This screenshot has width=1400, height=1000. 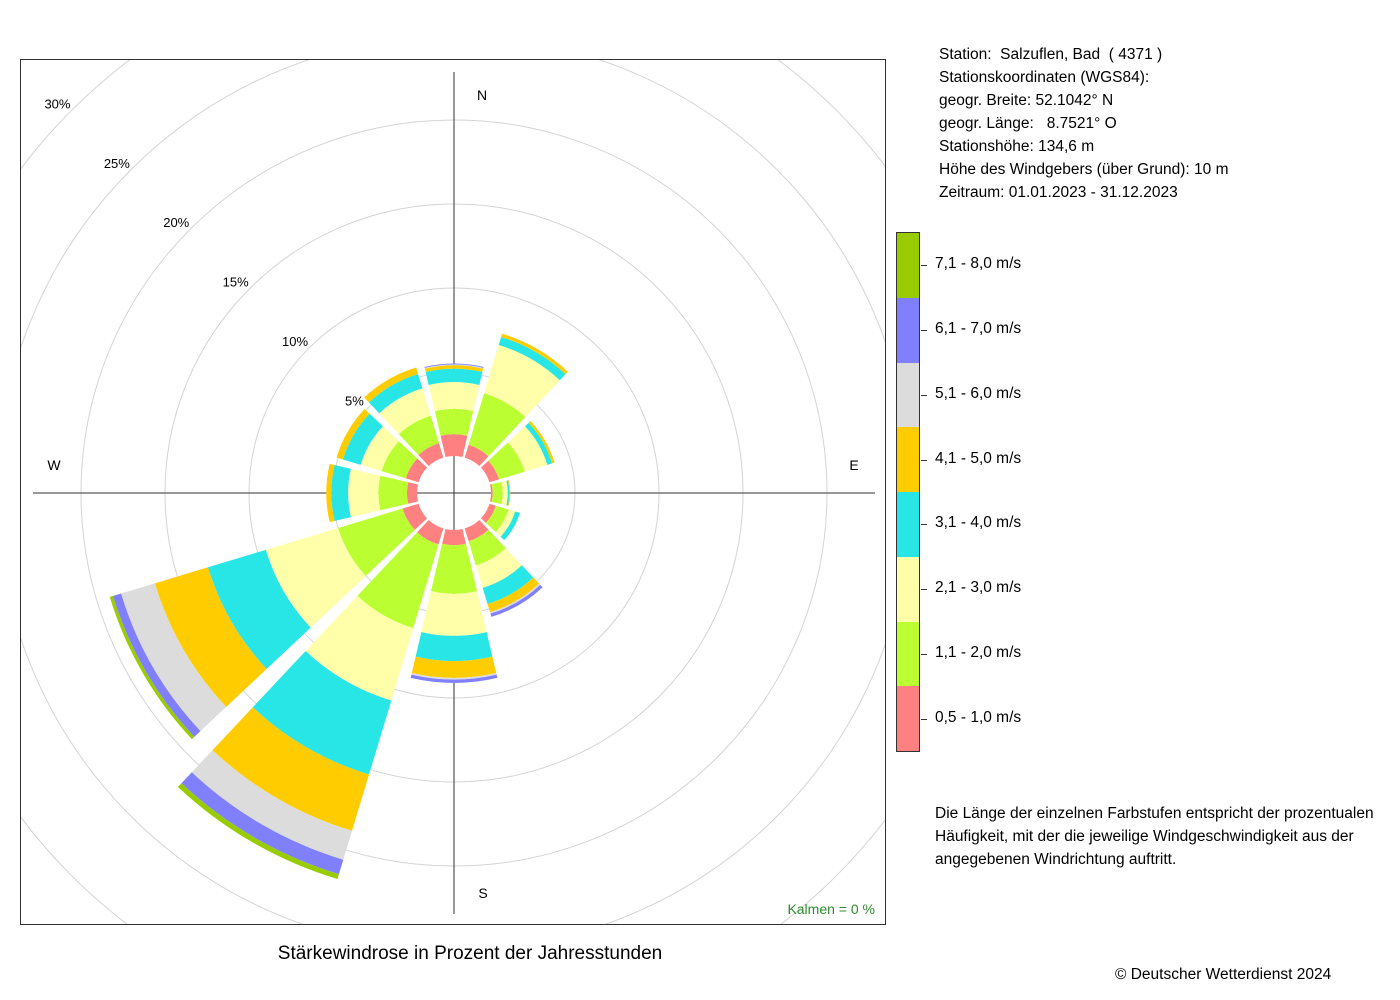 What do you see at coordinates (978, 458) in the screenshot?
I see `legend-label: 4,1 - 5,0 m/s` at bounding box center [978, 458].